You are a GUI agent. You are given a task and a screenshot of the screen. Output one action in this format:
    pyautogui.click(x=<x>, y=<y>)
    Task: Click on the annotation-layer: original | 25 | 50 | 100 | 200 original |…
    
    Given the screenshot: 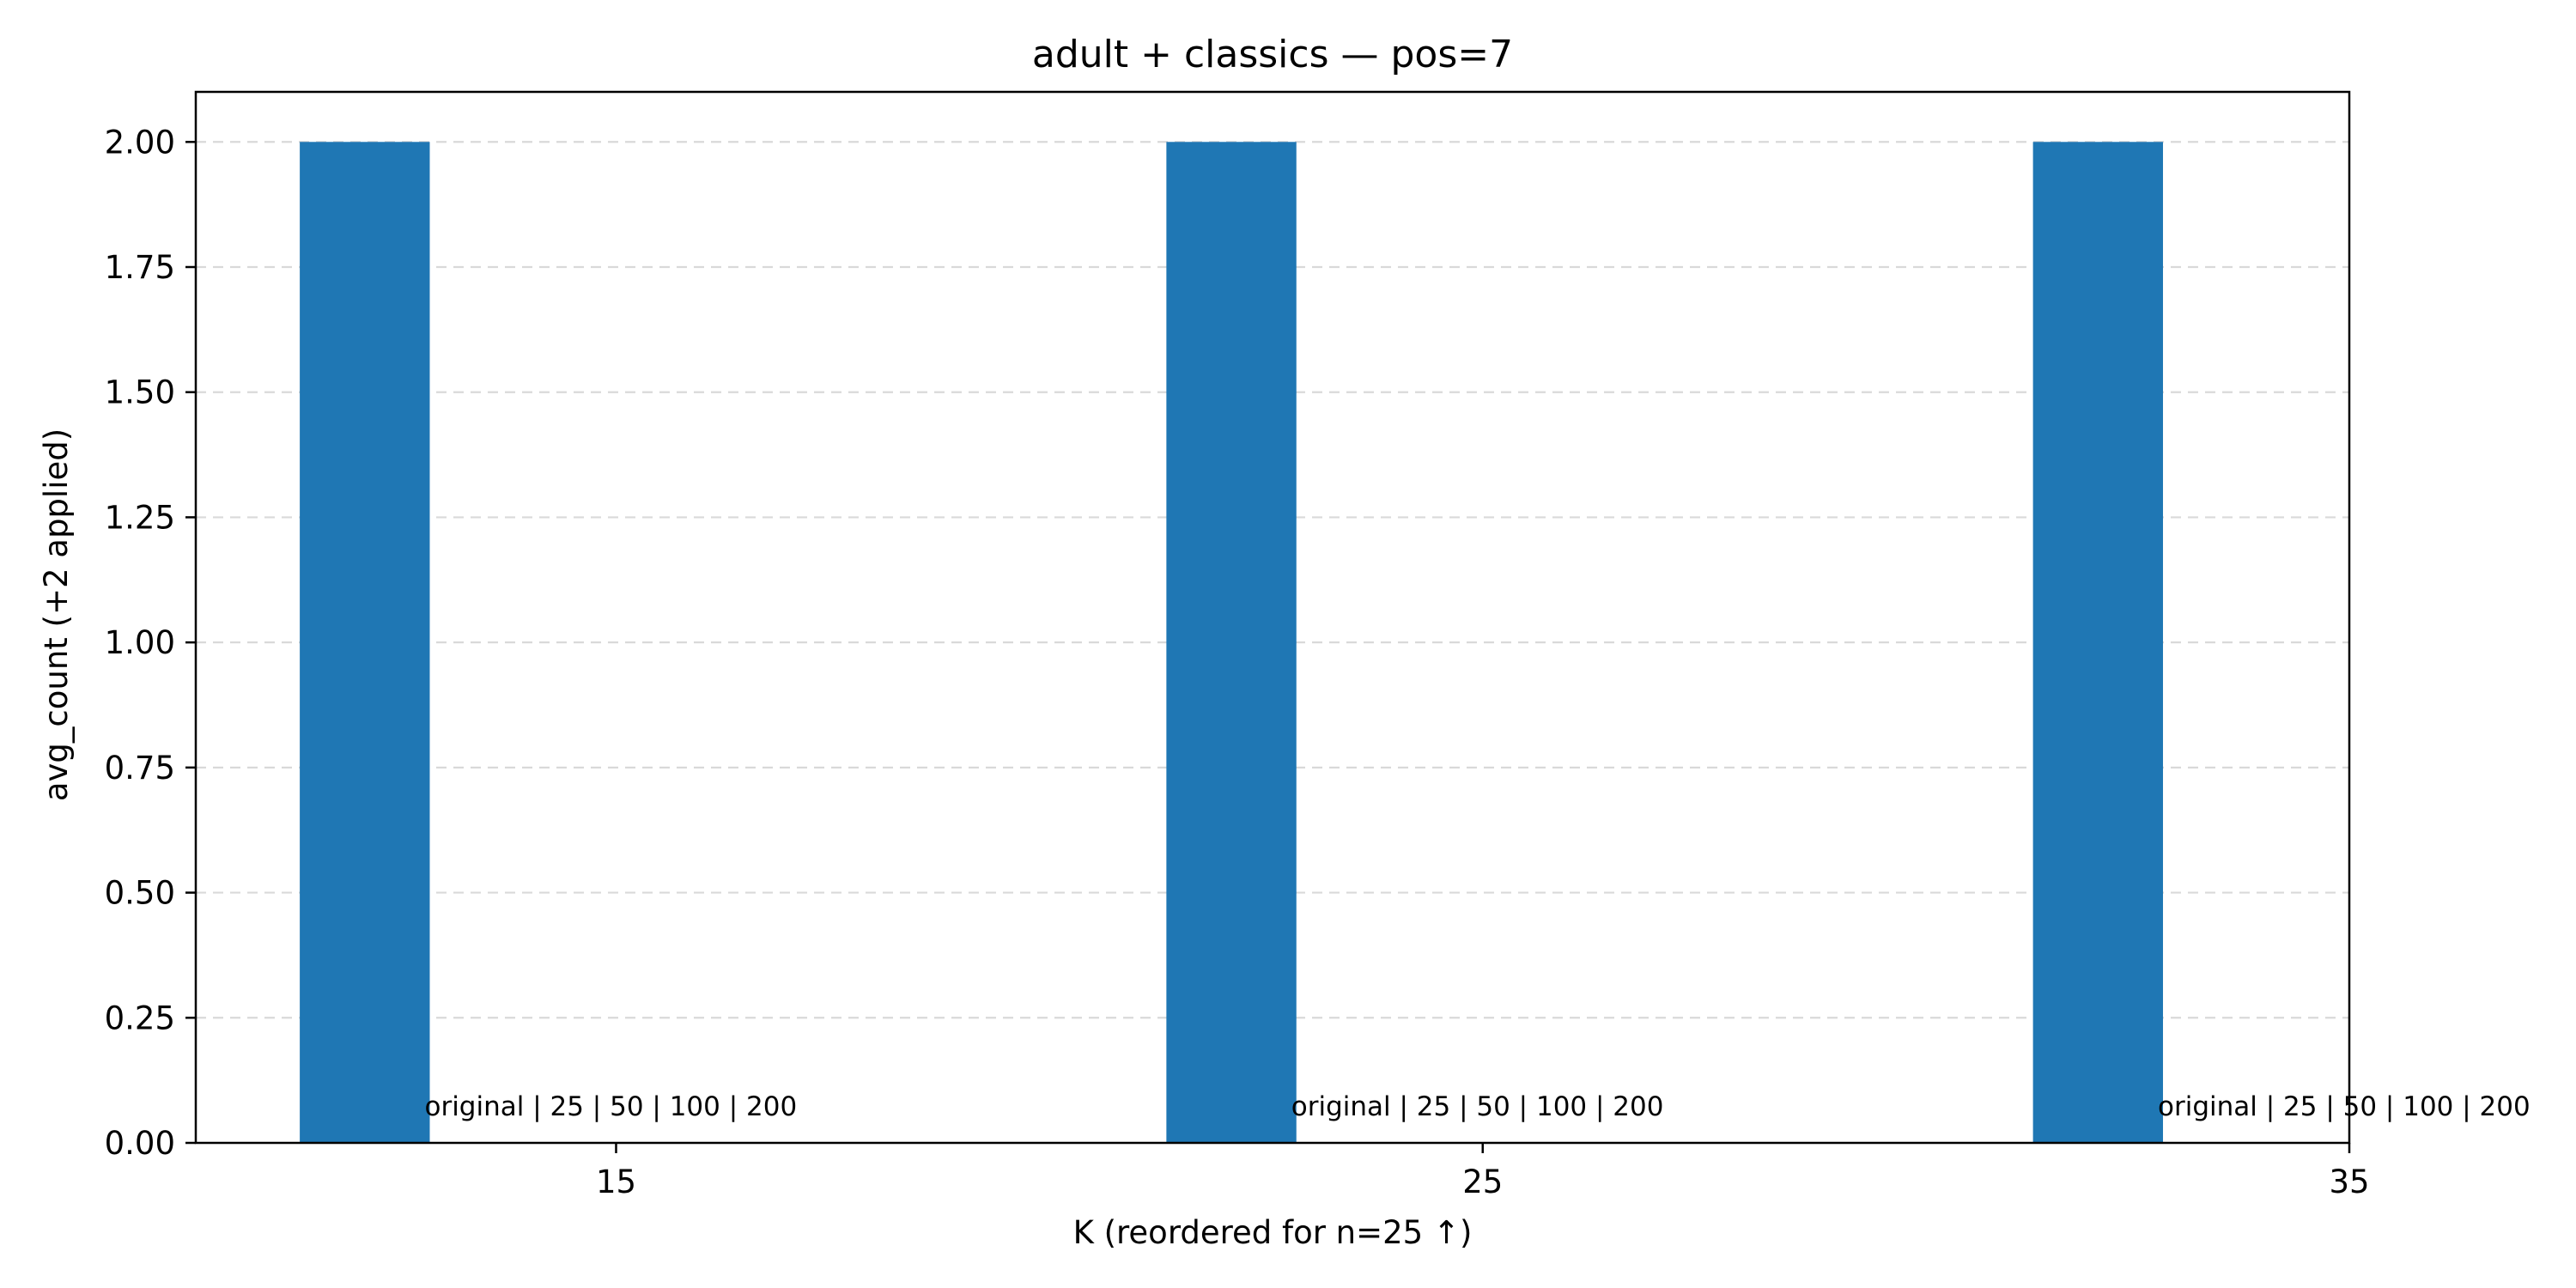 What is the action you would take?
    pyautogui.click(x=1477, y=1107)
    